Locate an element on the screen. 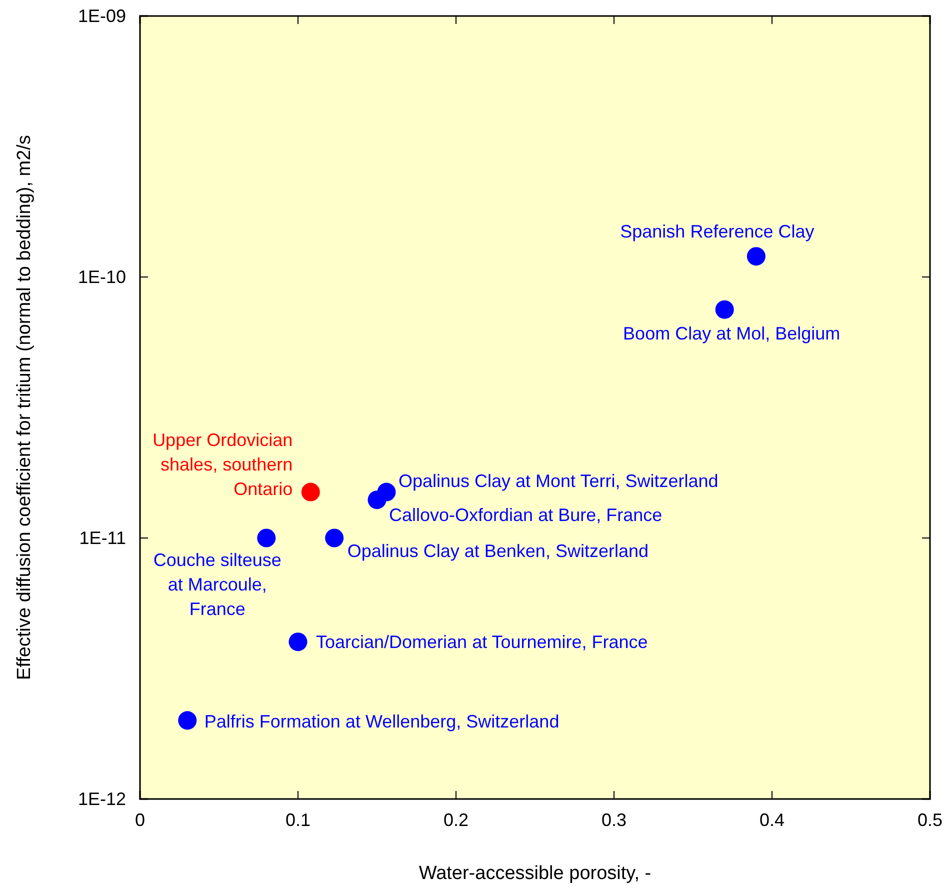  x-tick-label: 0.3 is located at coordinates (614, 820).